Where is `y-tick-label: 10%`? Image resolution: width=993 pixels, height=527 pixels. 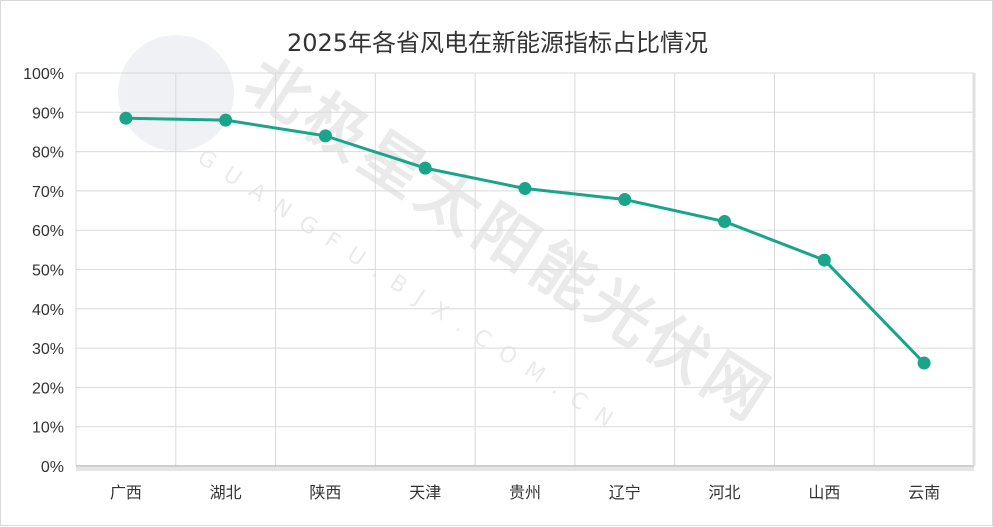
y-tick-label: 10% is located at coordinates (48, 428).